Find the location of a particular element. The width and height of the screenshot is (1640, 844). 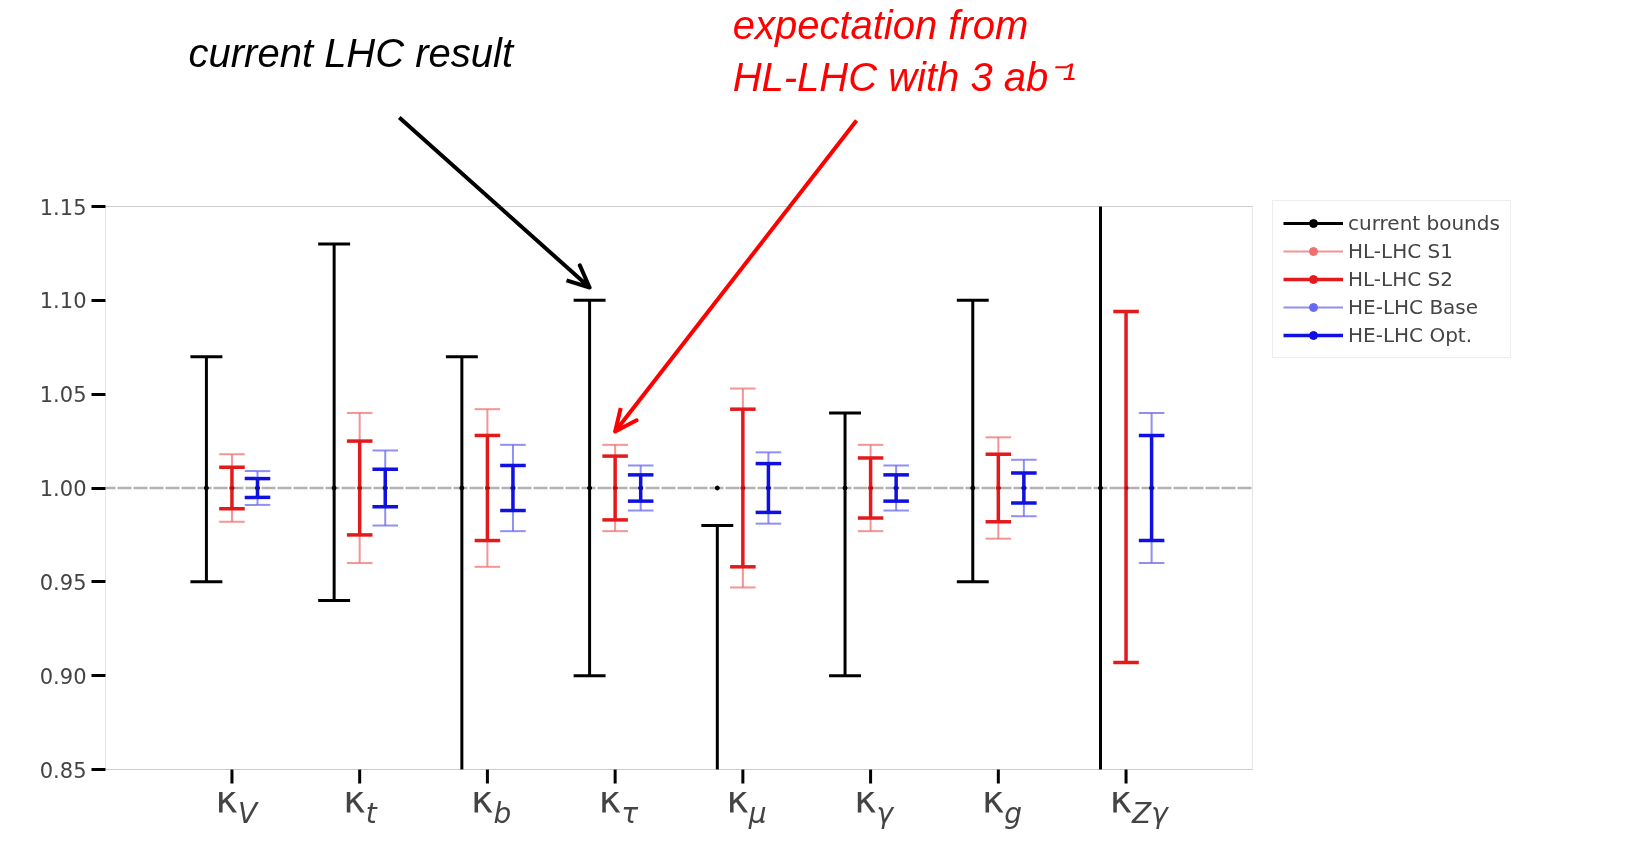

text: expectation from HL-LHC with 3 ab⁻¹ is located at coordinates (904, 51).